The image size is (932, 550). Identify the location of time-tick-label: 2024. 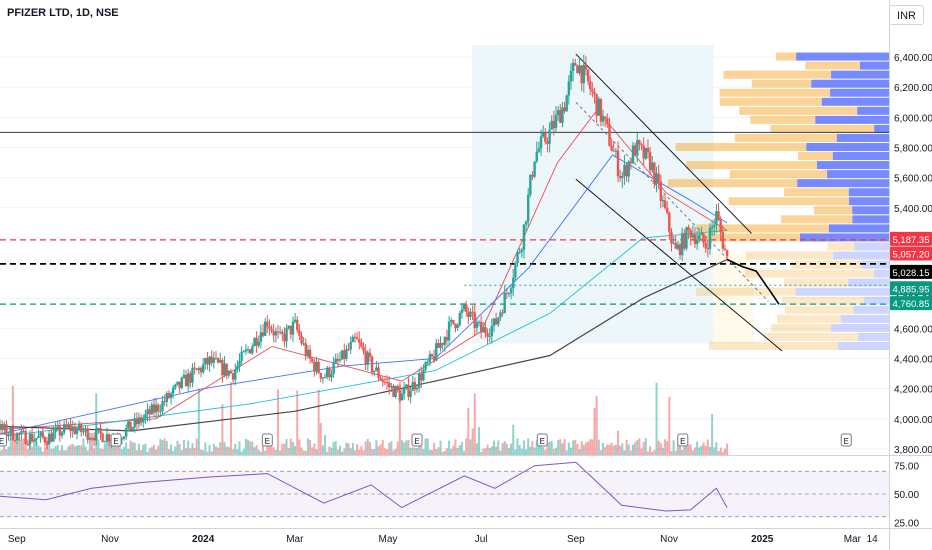
(203, 539).